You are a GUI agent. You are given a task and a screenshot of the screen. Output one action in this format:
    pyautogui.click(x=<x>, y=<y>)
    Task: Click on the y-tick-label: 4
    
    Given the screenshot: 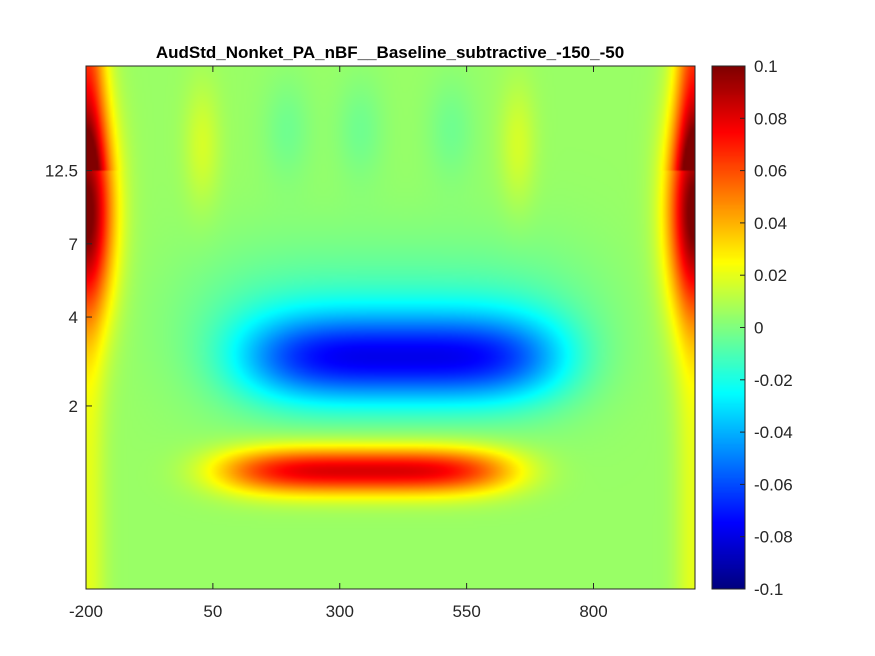 What is the action you would take?
    pyautogui.click(x=73, y=317)
    